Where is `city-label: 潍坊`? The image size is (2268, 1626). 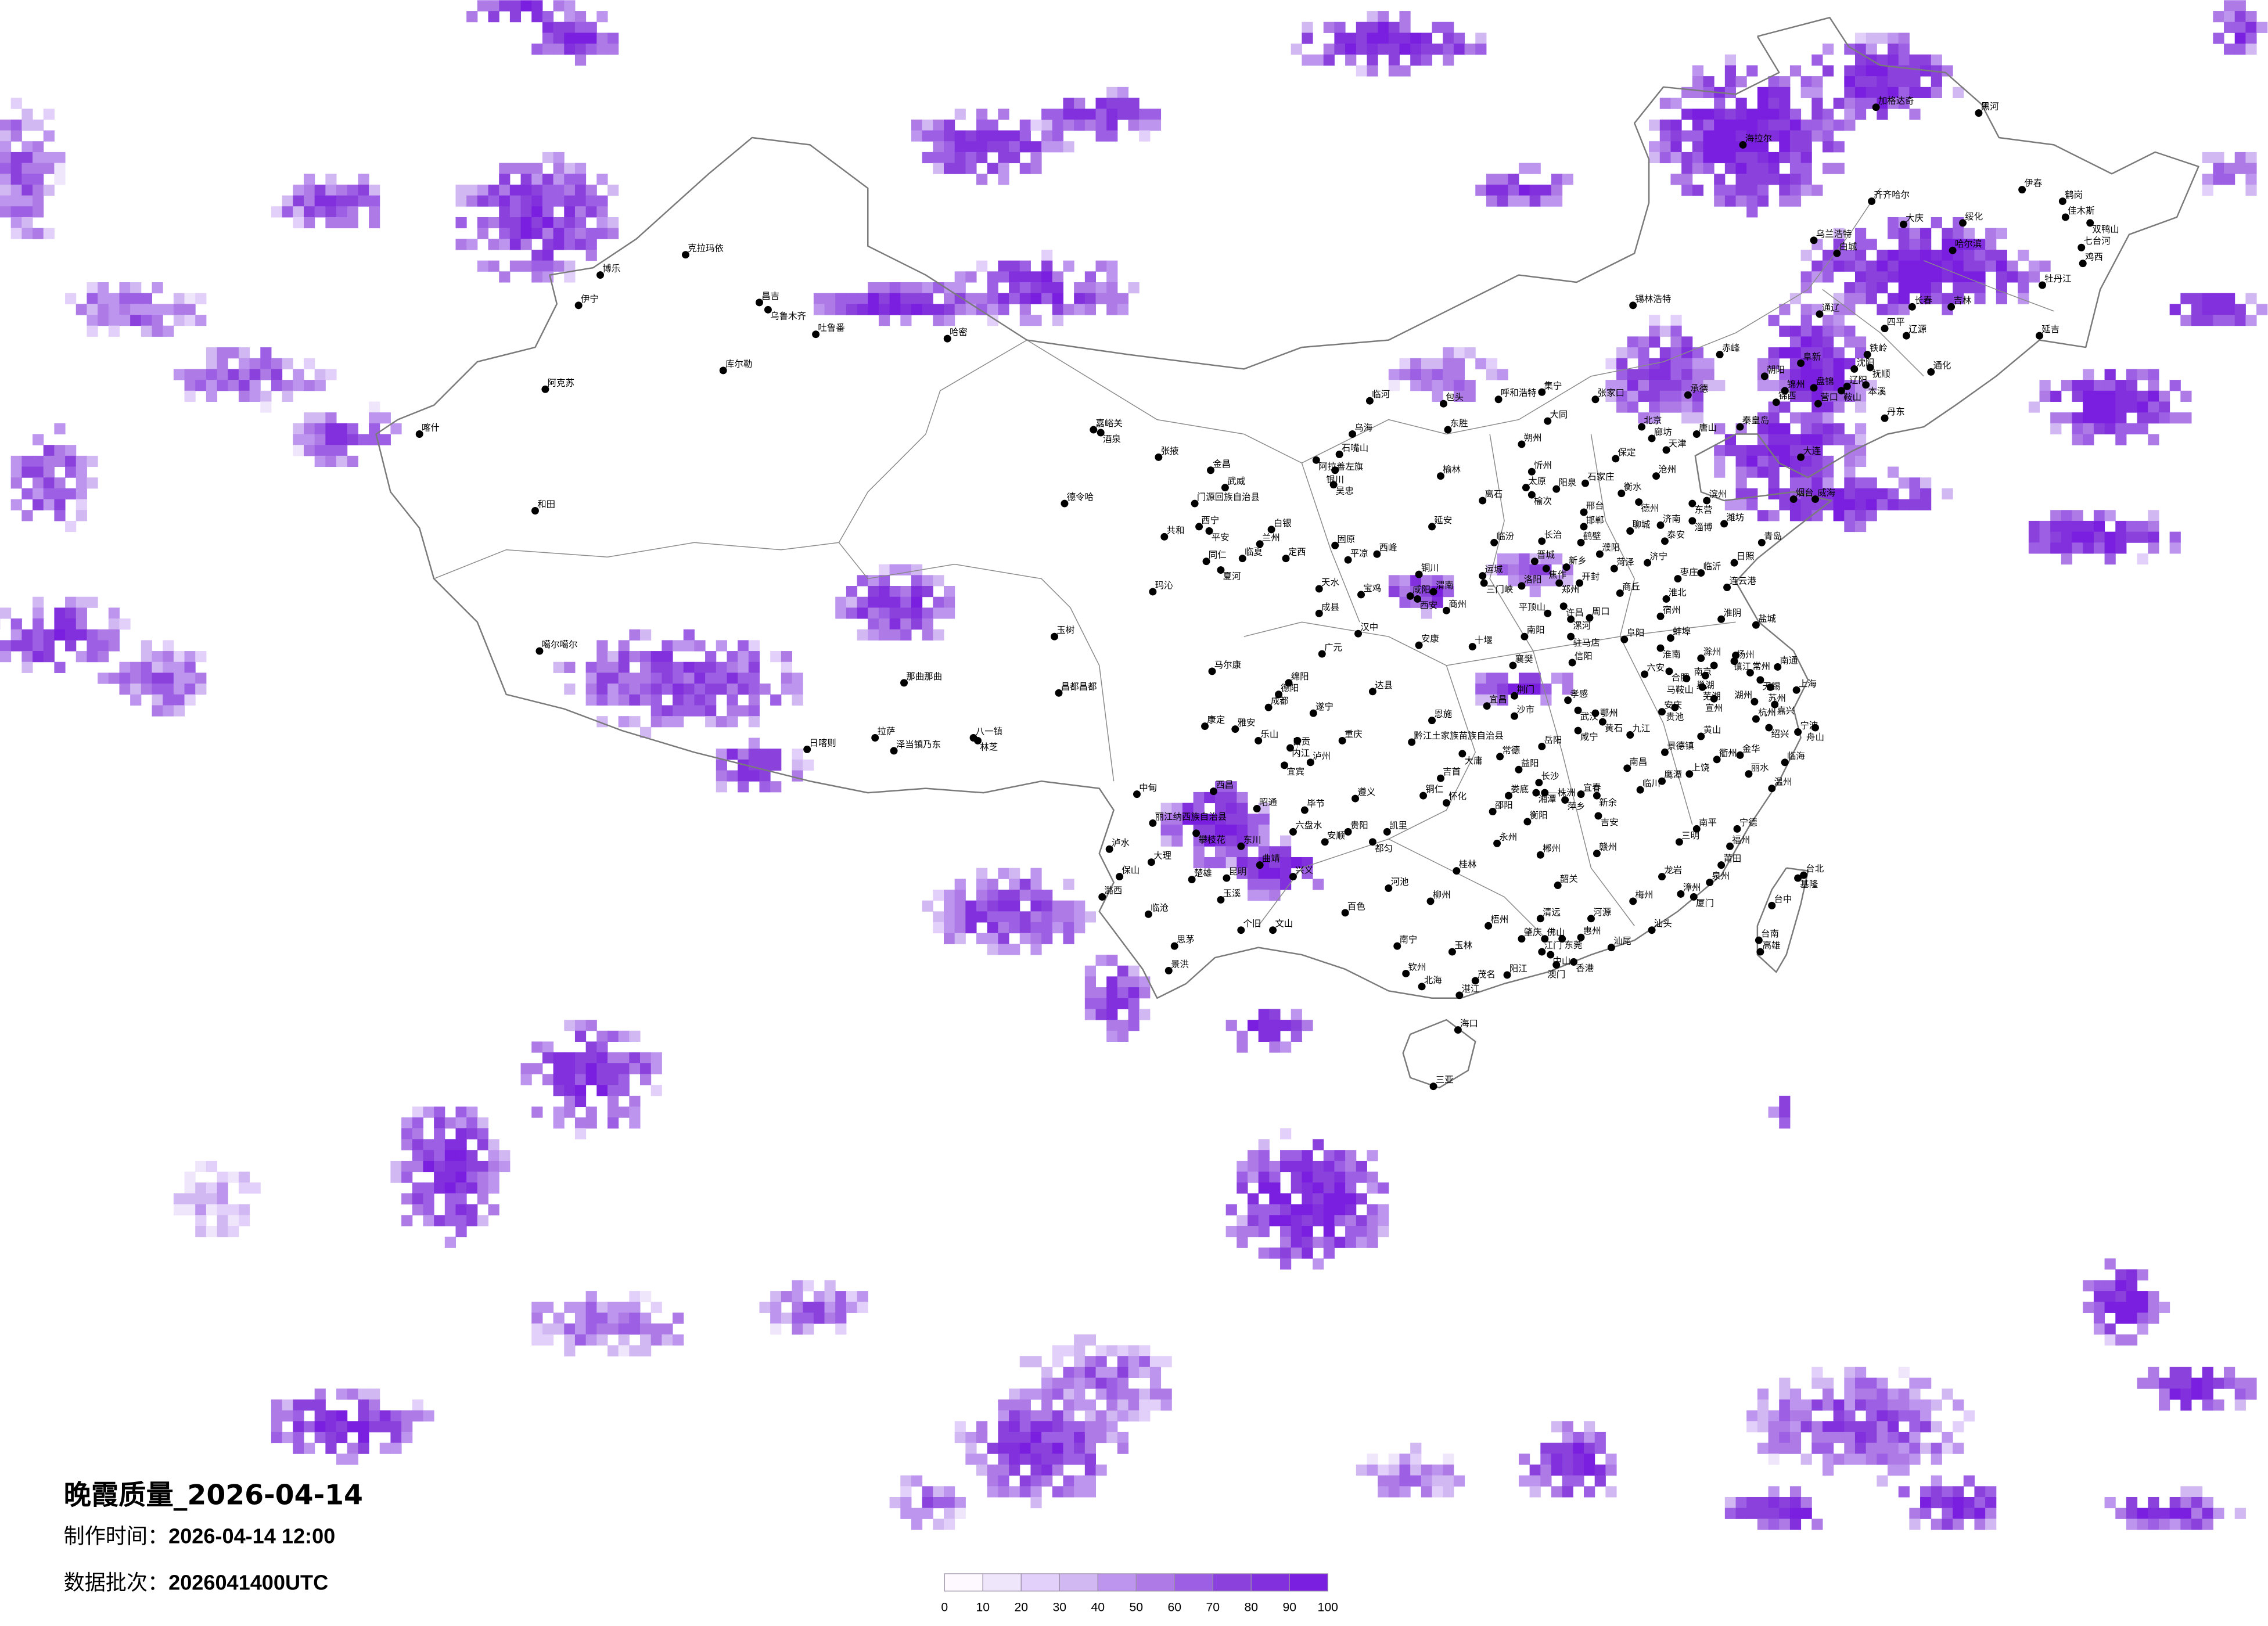
city-label: 潍坊 is located at coordinates (1735, 517).